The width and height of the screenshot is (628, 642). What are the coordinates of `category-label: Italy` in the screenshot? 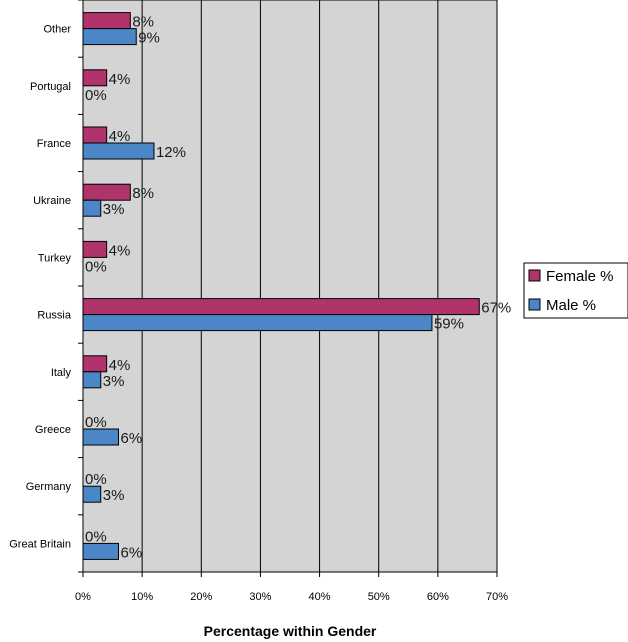 It's located at (61, 373).